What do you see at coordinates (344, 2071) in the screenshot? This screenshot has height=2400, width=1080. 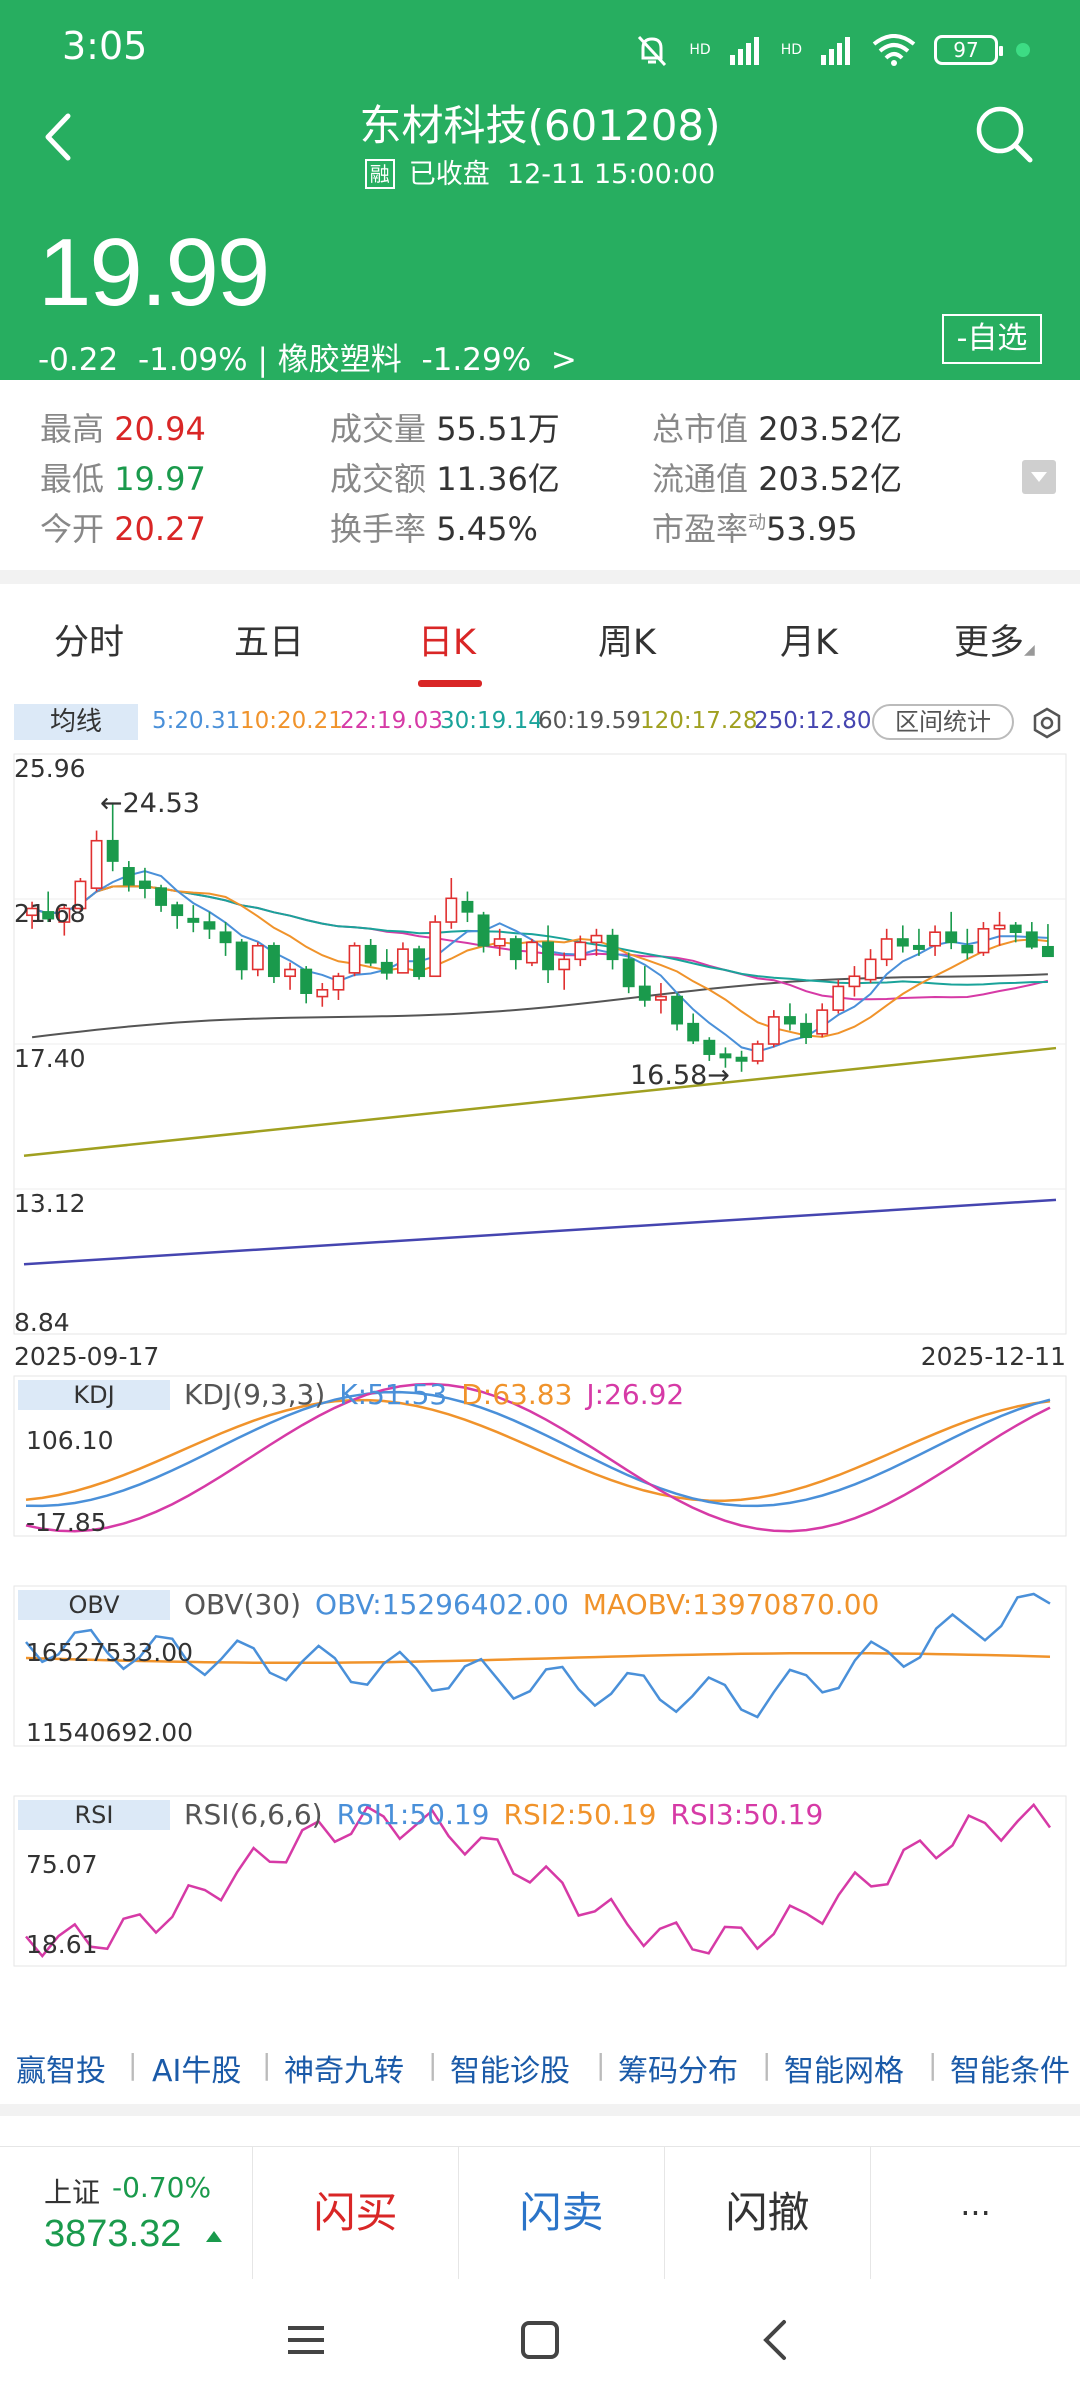 I see `tool-magic-nine: 神奇九转` at bounding box center [344, 2071].